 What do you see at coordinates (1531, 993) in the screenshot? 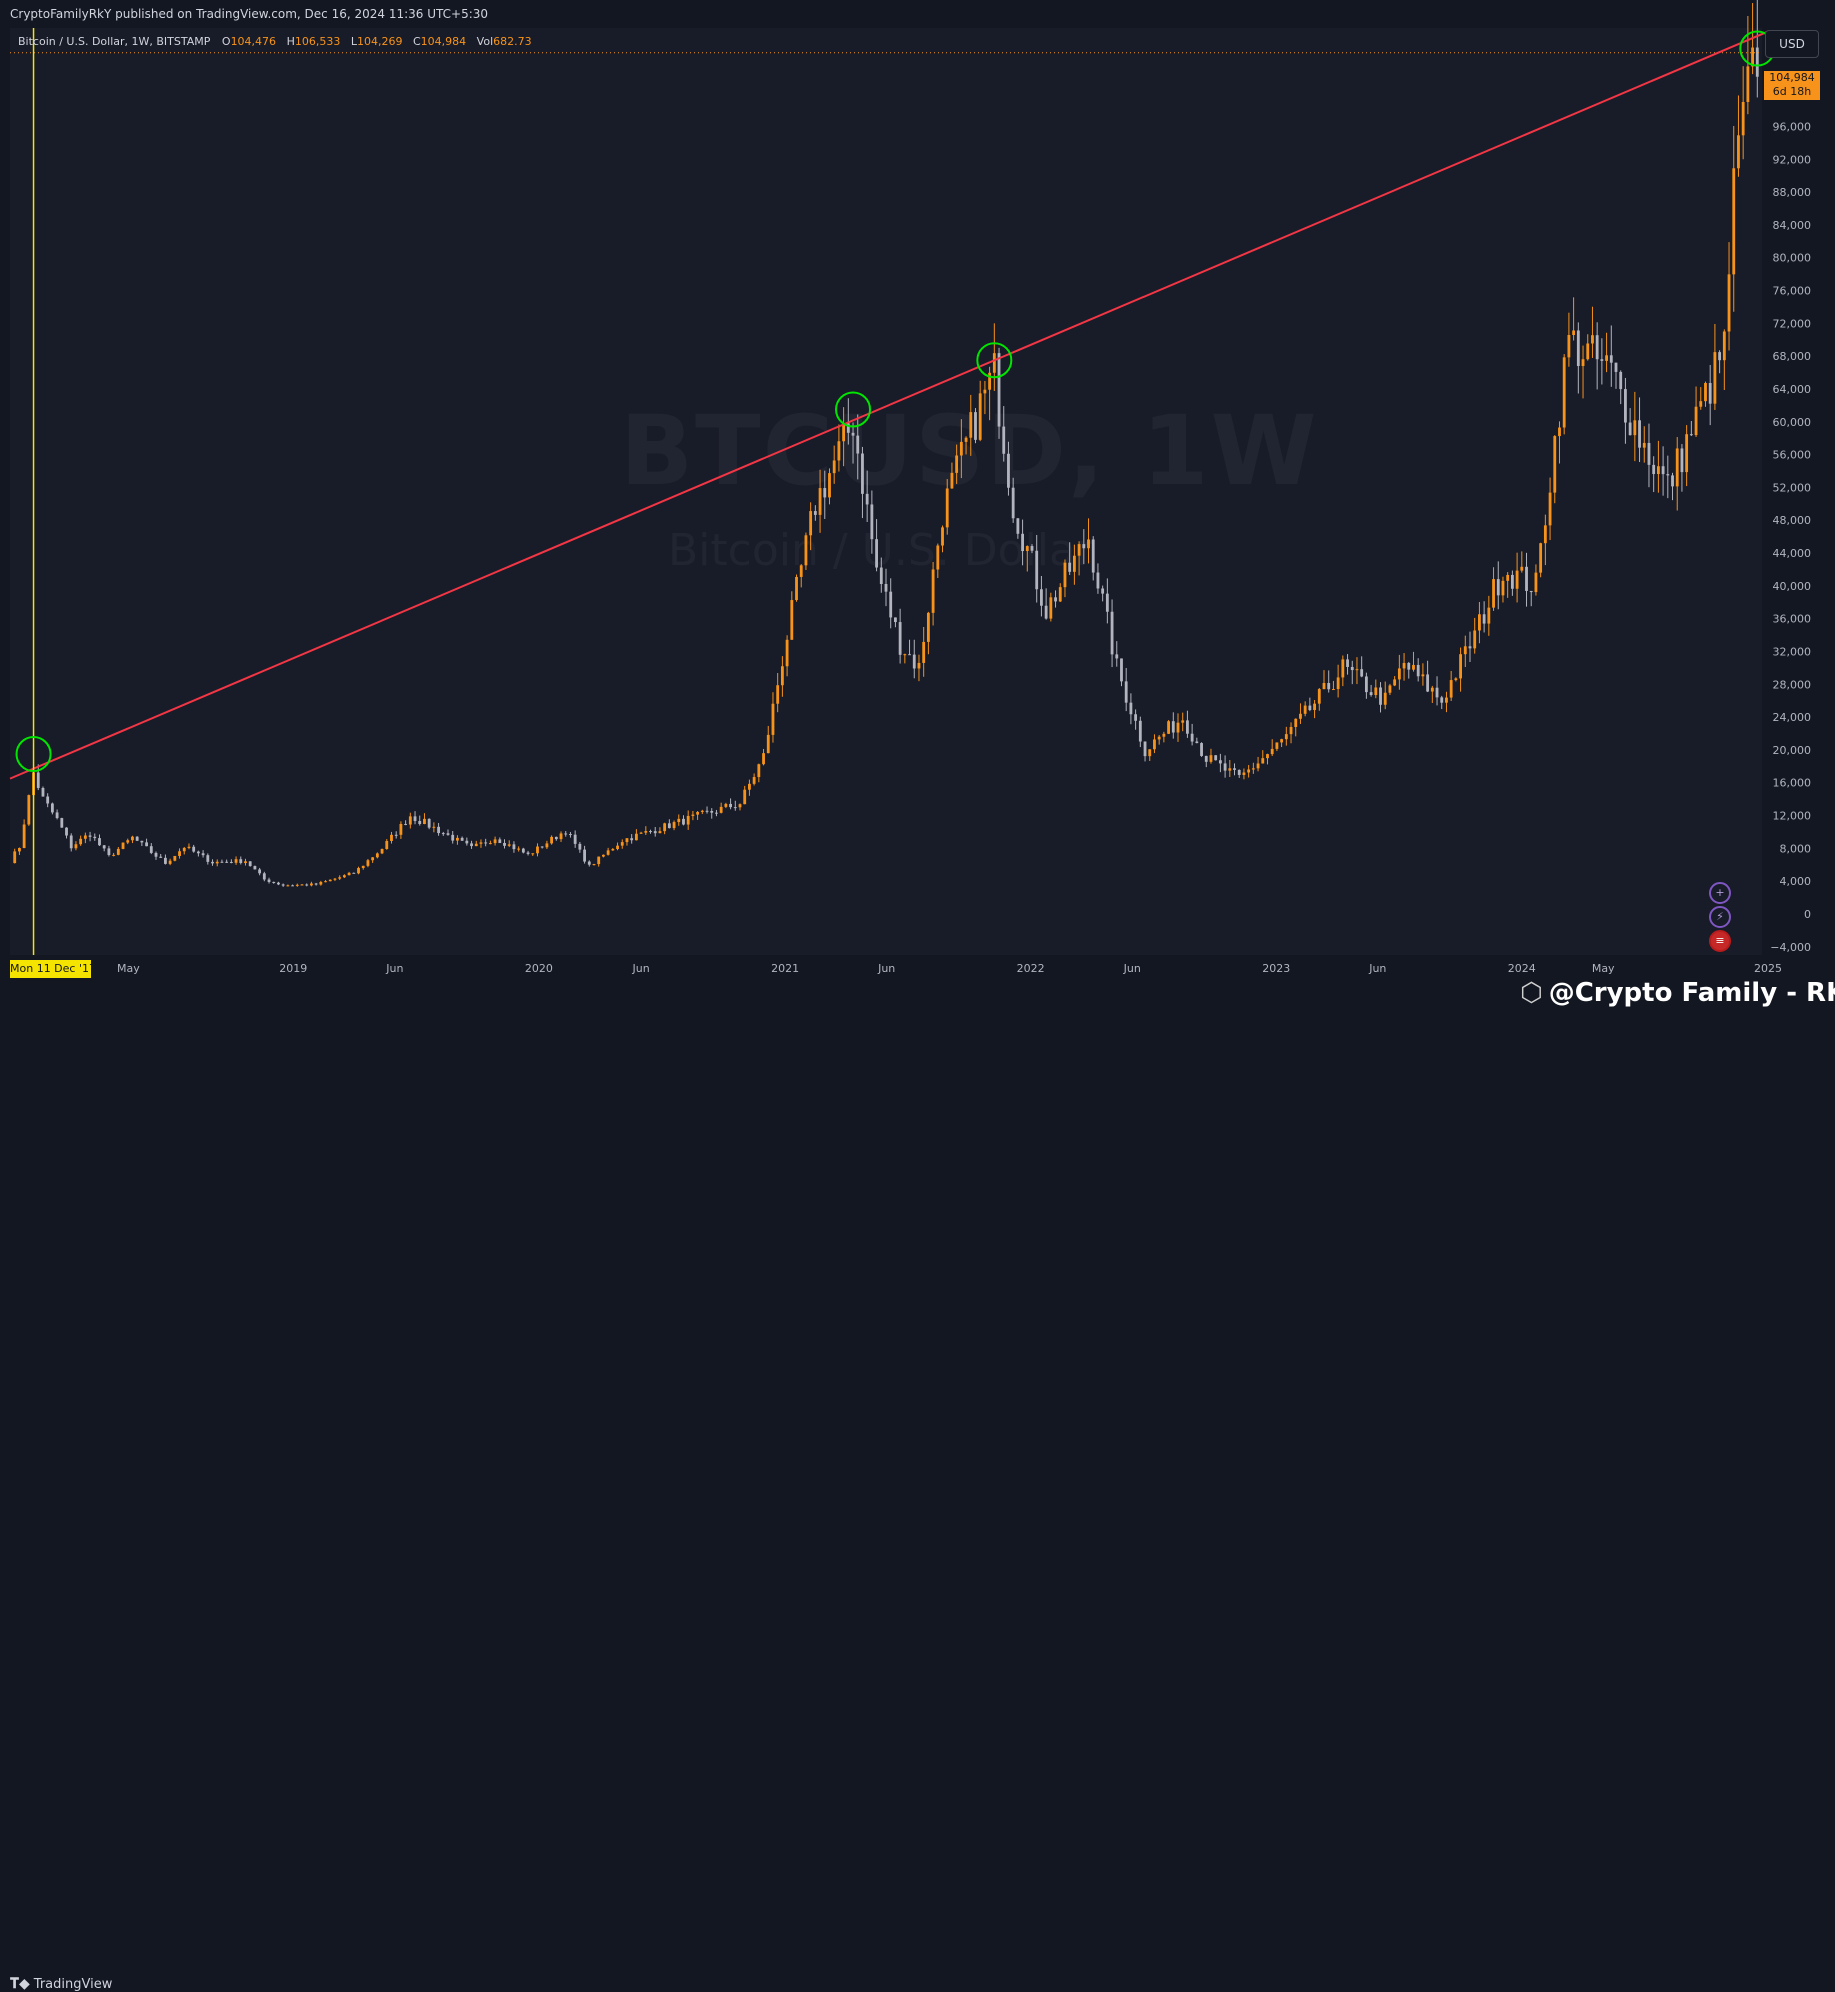
I see `share-icon: ⬡` at bounding box center [1531, 993].